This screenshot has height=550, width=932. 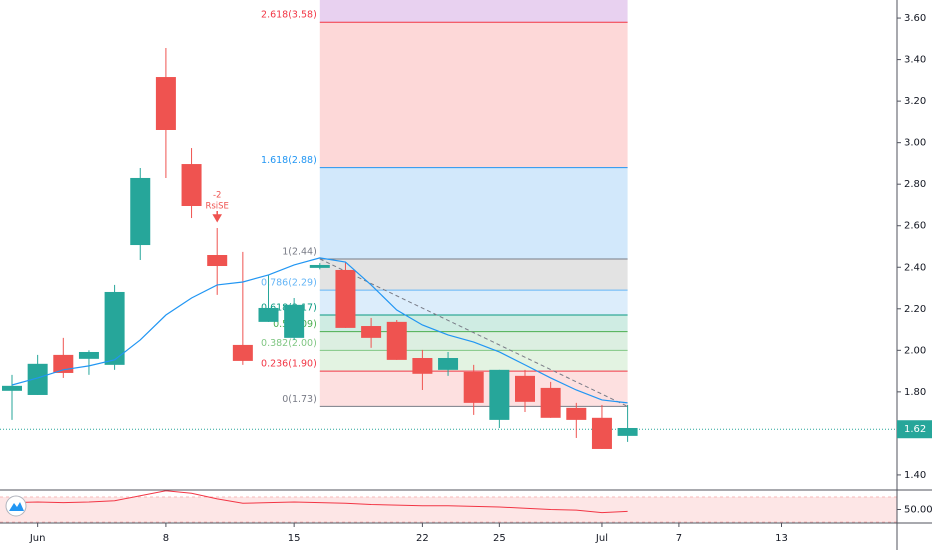 What do you see at coordinates (915, 475) in the screenshot?
I see `y-tick-label: 1.40` at bounding box center [915, 475].